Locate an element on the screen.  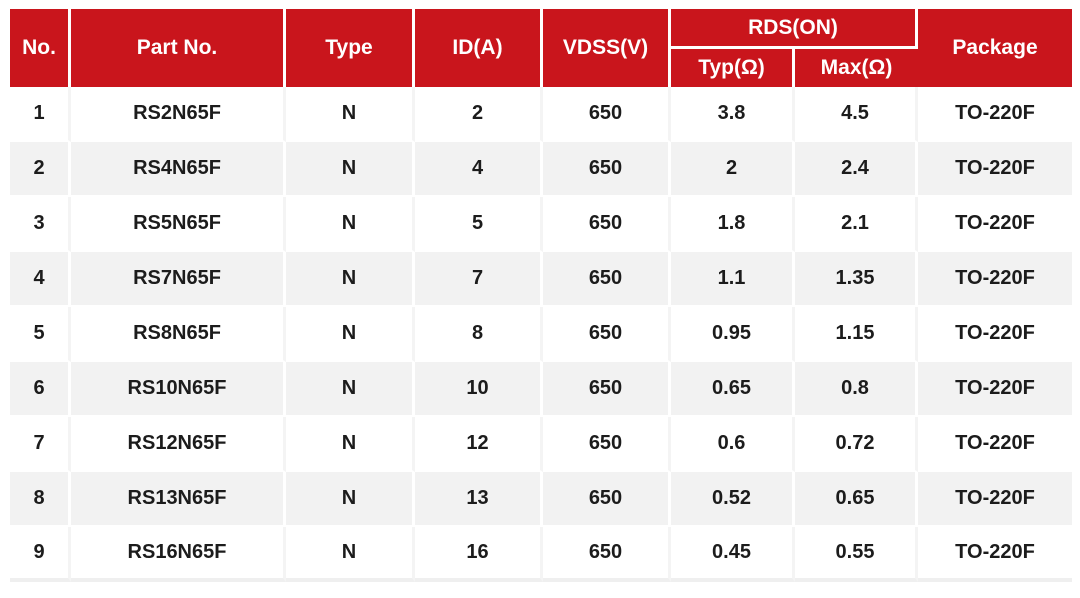
cell-typ: 0.52 is located at coordinates (733, 499).